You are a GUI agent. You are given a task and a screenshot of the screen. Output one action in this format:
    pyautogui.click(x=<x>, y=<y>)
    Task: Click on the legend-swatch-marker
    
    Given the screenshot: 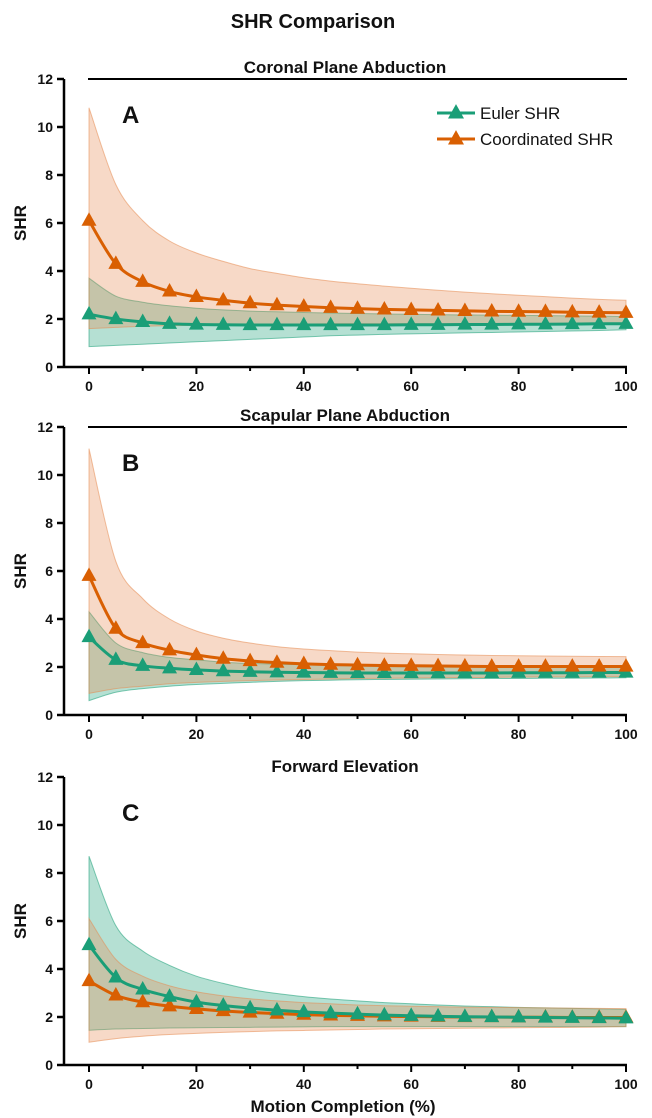 What is the action you would take?
    pyautogui.click(x=456, y=137)
    